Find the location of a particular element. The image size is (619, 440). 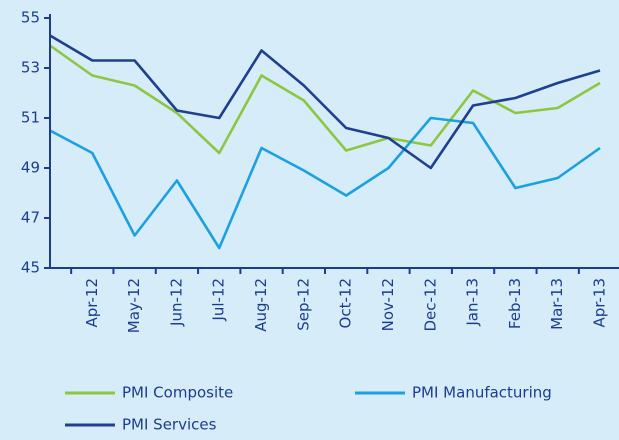

y-tick-label: 49 is located at coordinates (30, 168).